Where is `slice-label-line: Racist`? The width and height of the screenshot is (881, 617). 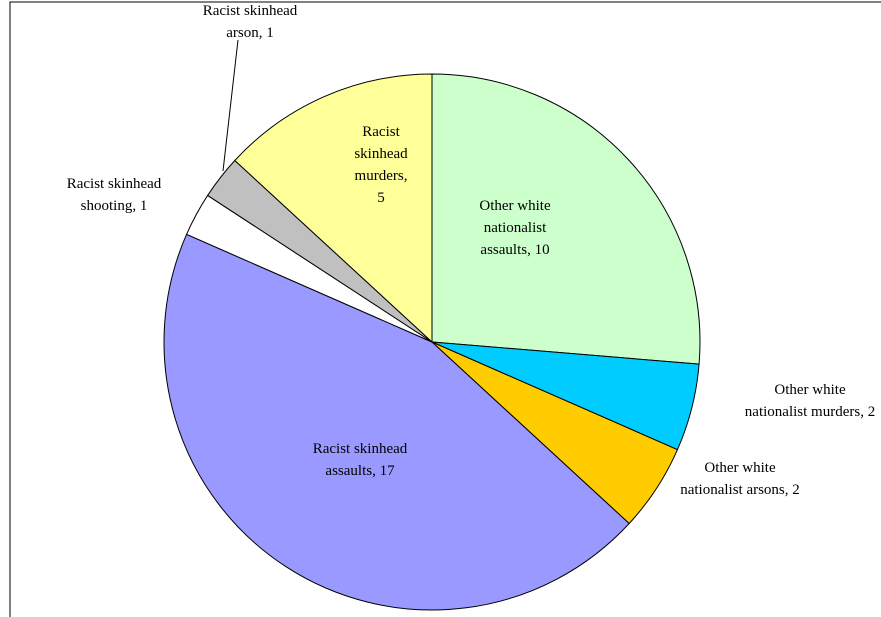 slice-label-line: Racist is located at coordinates (381, 132).